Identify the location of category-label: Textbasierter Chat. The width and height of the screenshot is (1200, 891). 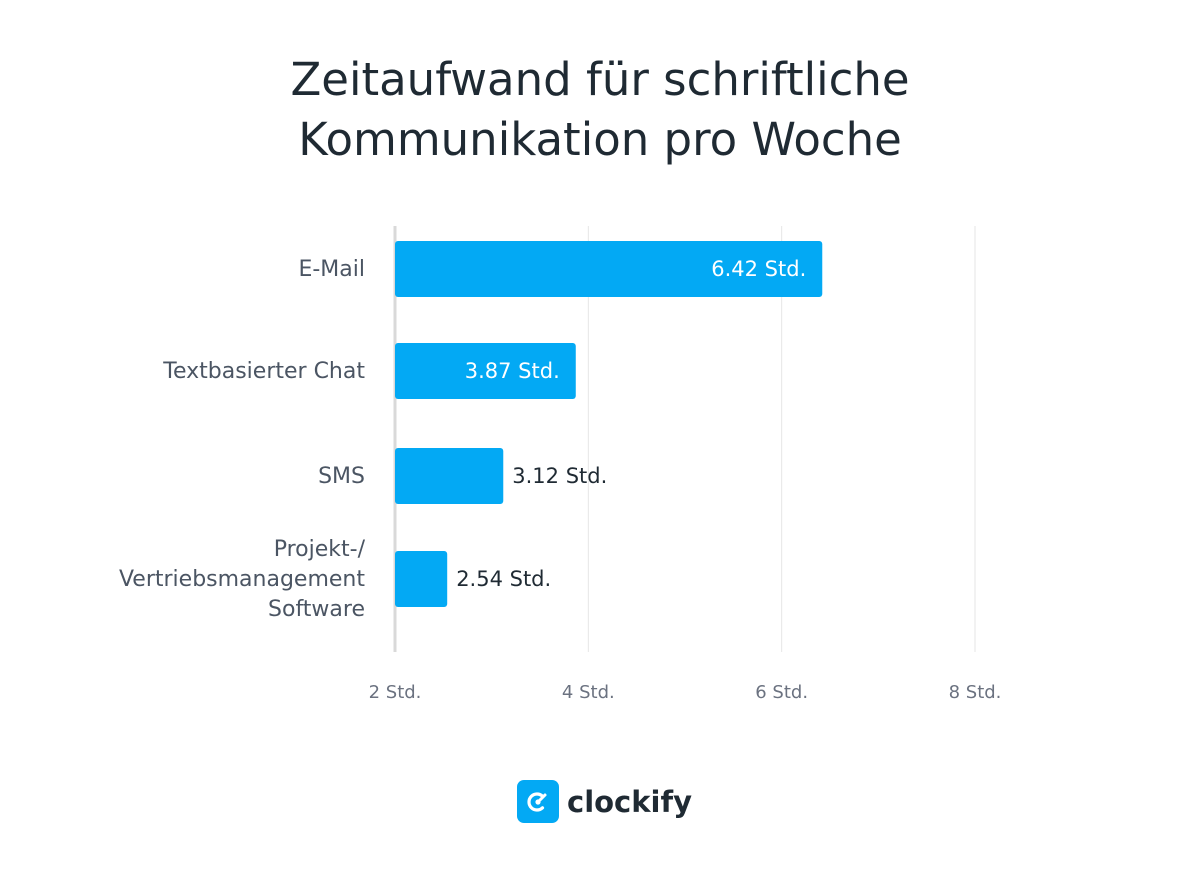
(263, 371).